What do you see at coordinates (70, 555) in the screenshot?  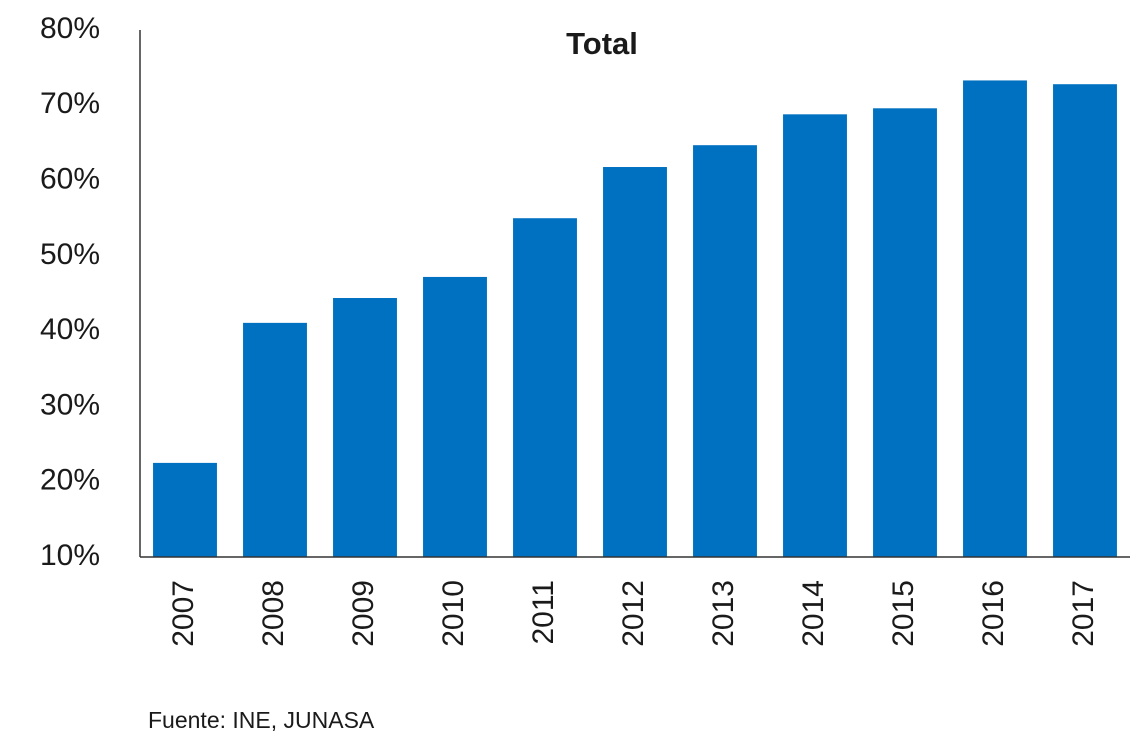 I see `y-tick-label: 10%` at bounding box center [70, 555].